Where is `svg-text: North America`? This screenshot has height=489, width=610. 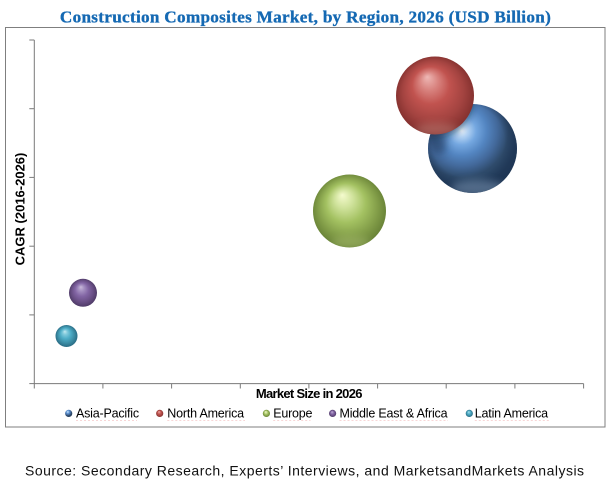
svg-text: North America is located at coordinates (205, 414).